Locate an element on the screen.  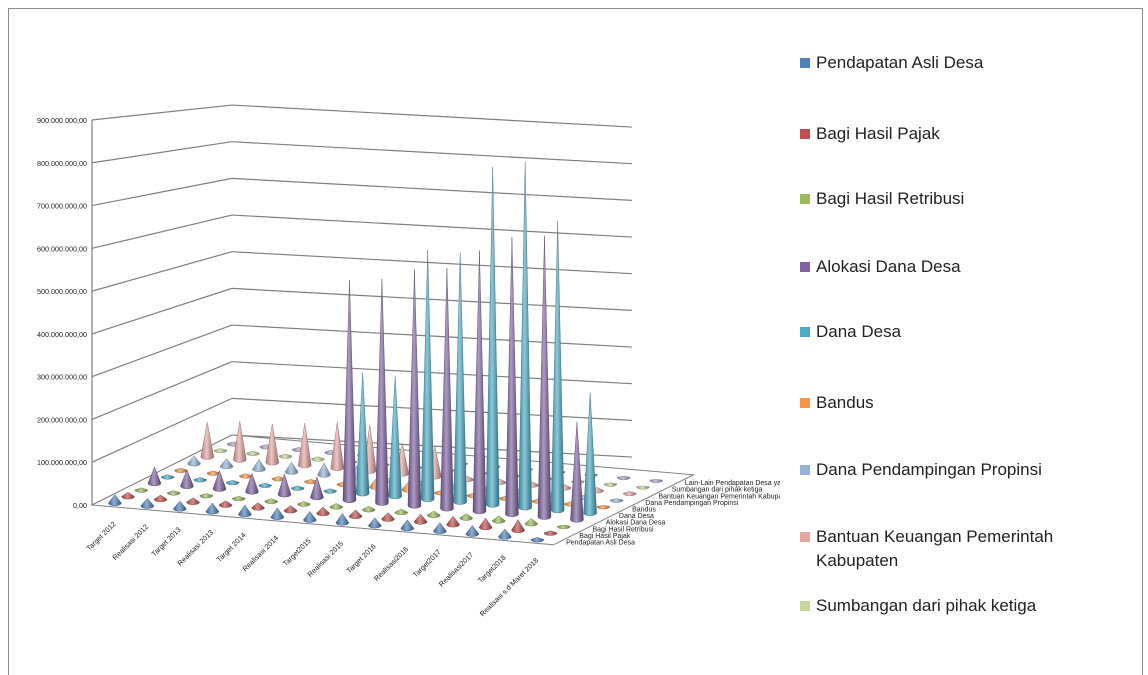
category-label: Target2017 is located at coordinates (427, 563).